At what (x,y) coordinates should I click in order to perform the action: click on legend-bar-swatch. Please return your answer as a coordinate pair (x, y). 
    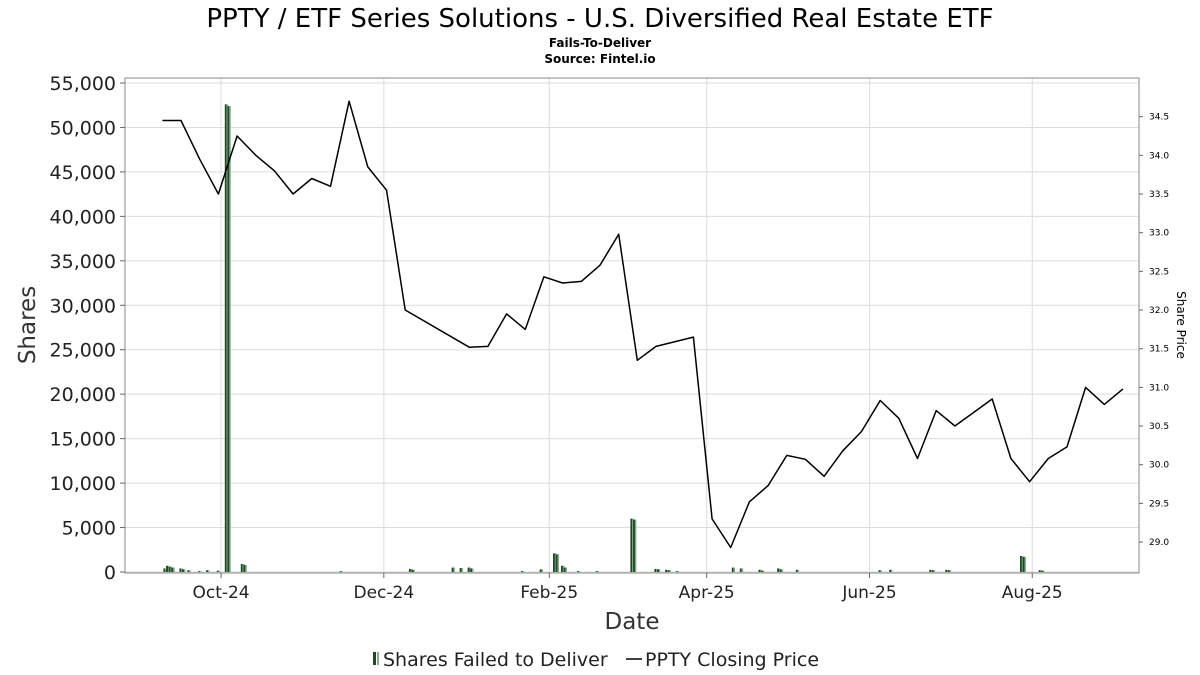
    Looking at the image, I should click on (374, 658).